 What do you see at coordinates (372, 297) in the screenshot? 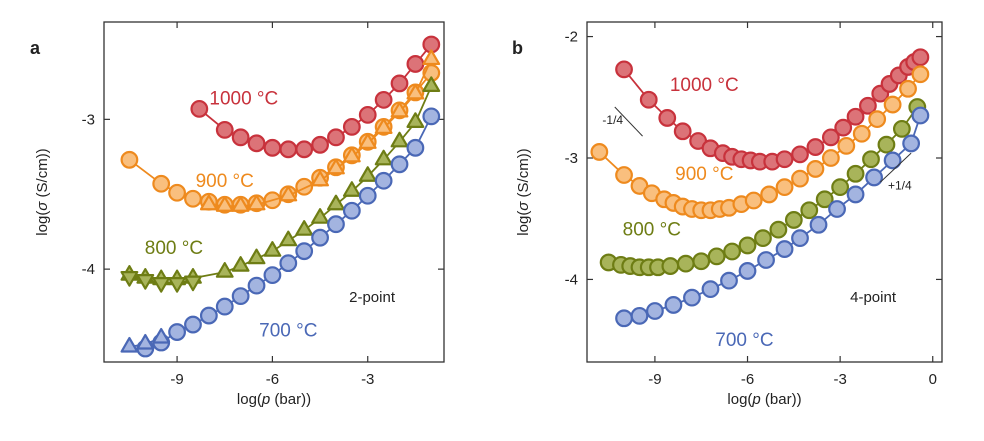
I see `panel-a-method-label: 2-point` at bounding box center [372, 297].